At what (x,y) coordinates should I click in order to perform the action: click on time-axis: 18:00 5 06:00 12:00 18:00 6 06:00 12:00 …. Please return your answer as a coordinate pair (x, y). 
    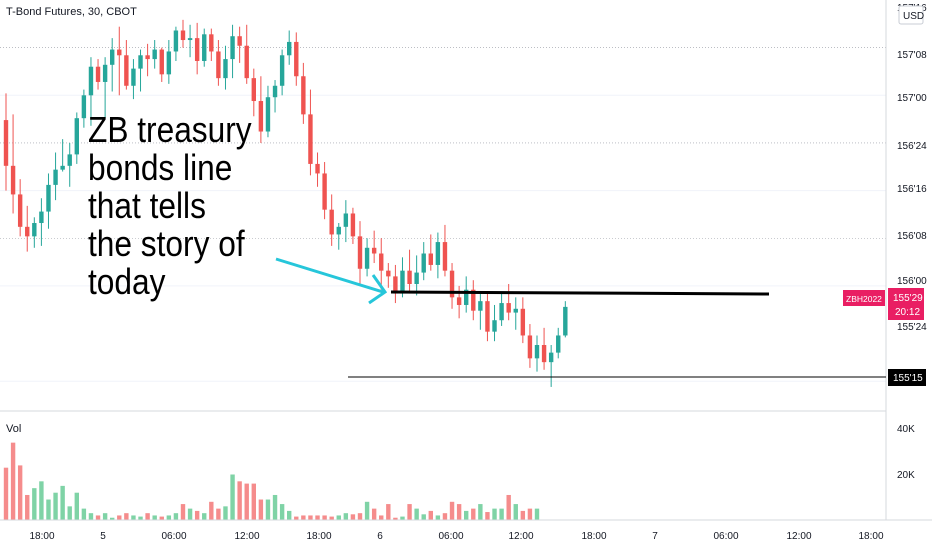
    Looking at the image, I should click on (456, 536).